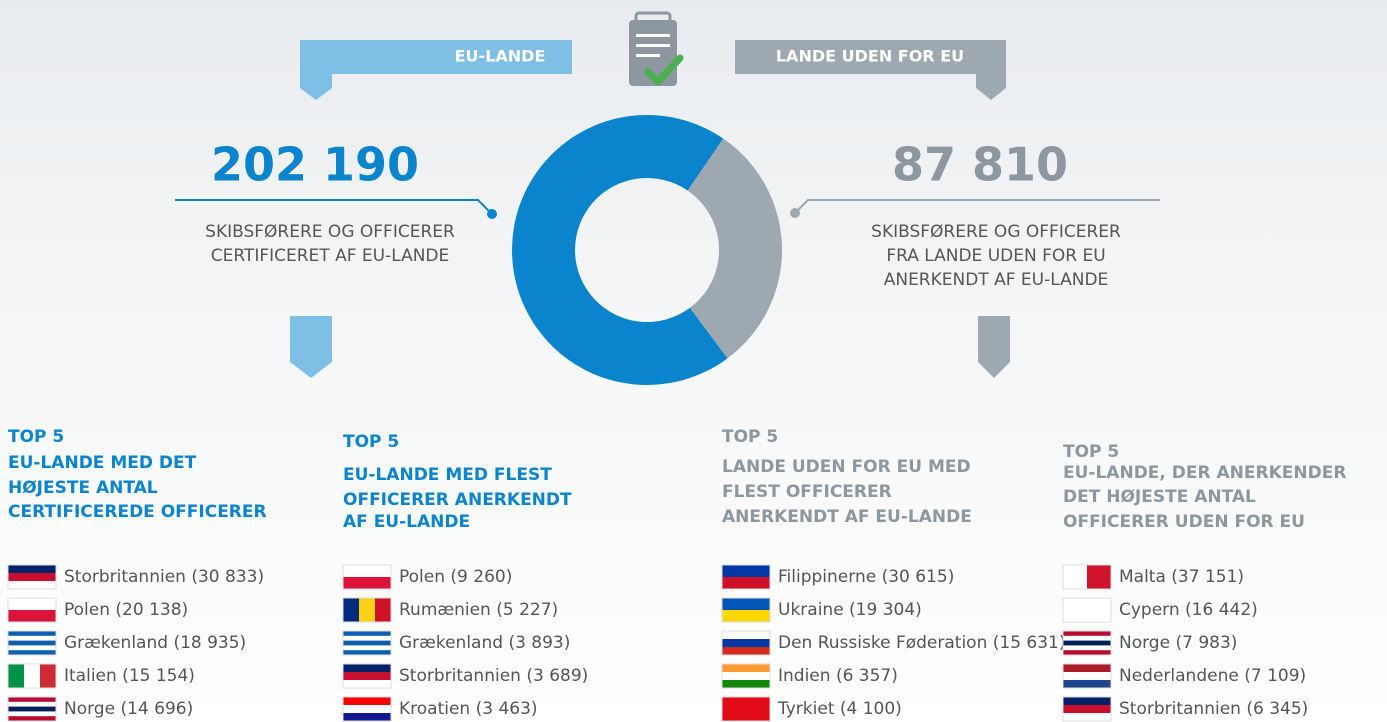 This screenshot has height=722, width=1387. Describe the element at coordinates (500, 56) in the screenshot. I see `eu-label: EU-LANDE` at that location.